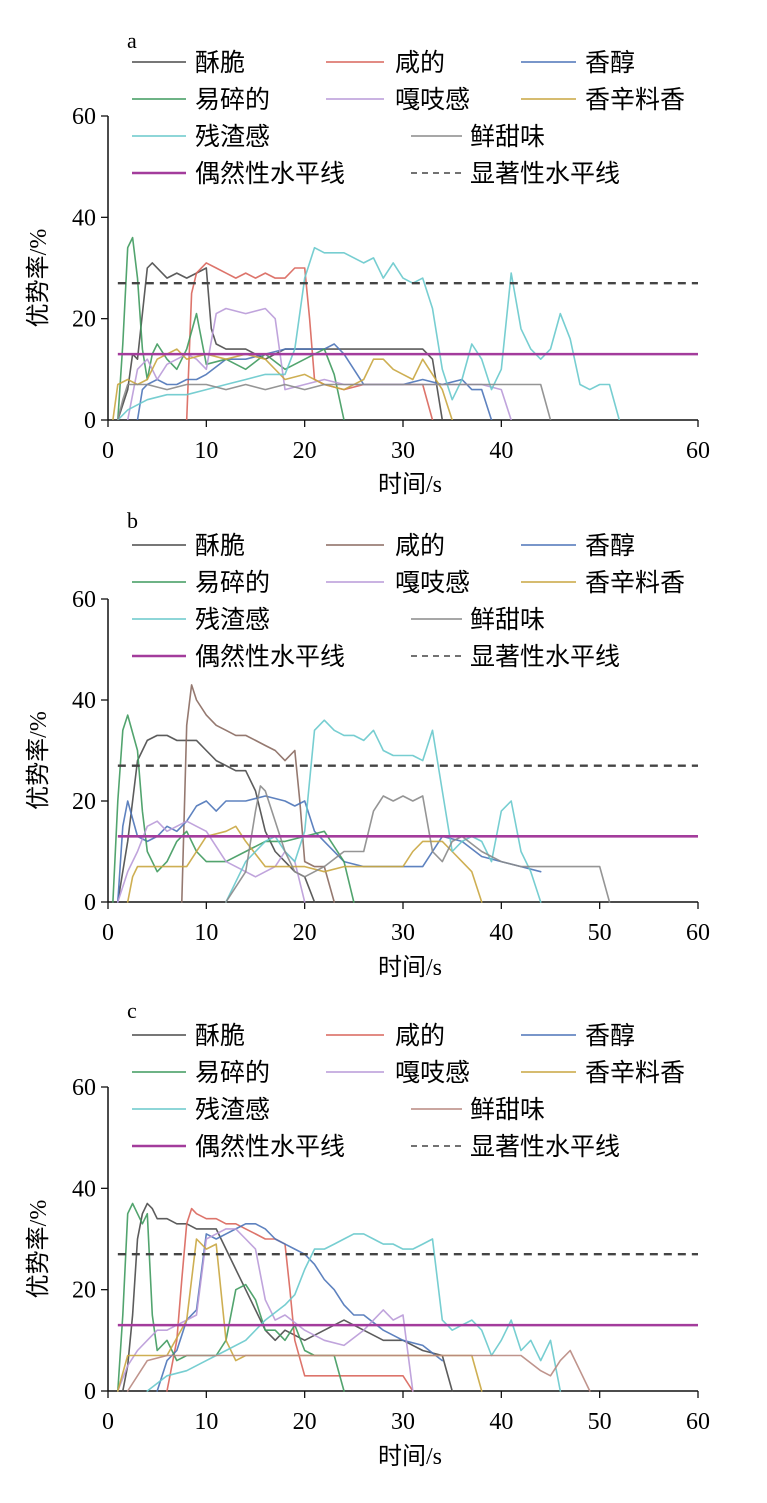 The width and height of the screenshot is (767, 1503). I want to click on panel-letter: c, so click(132, 1010).